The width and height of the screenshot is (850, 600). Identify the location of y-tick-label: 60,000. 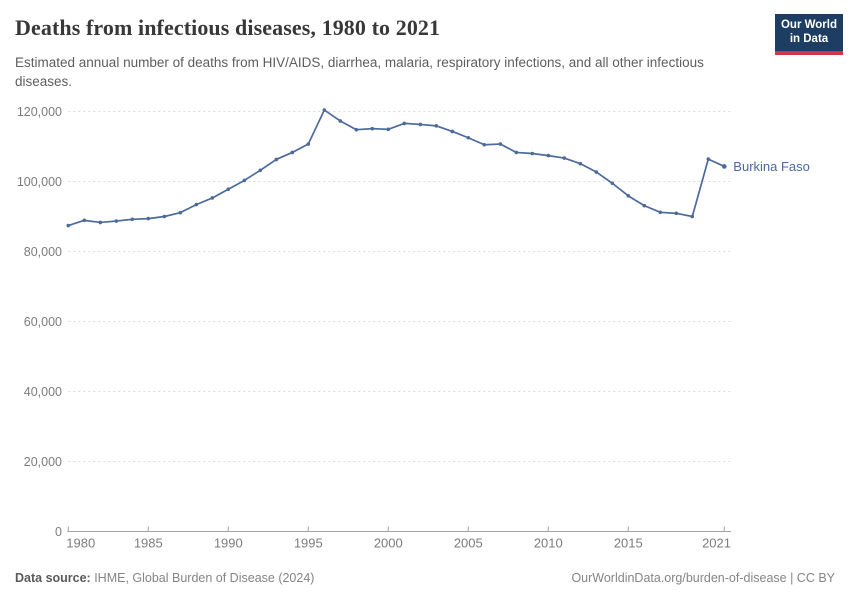
(43, 322).